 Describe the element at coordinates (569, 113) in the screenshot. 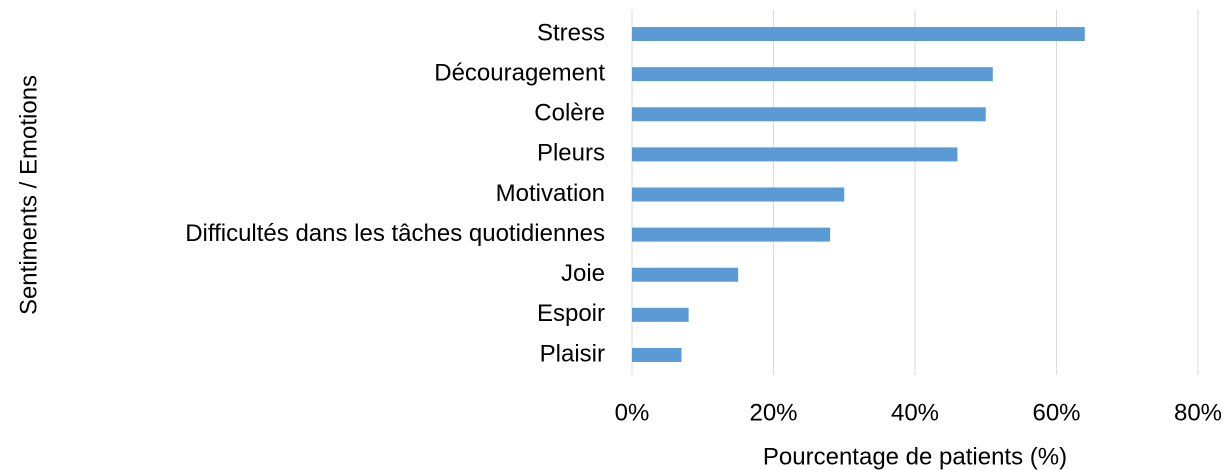

I see `y-tick-label: Colère` at that location.